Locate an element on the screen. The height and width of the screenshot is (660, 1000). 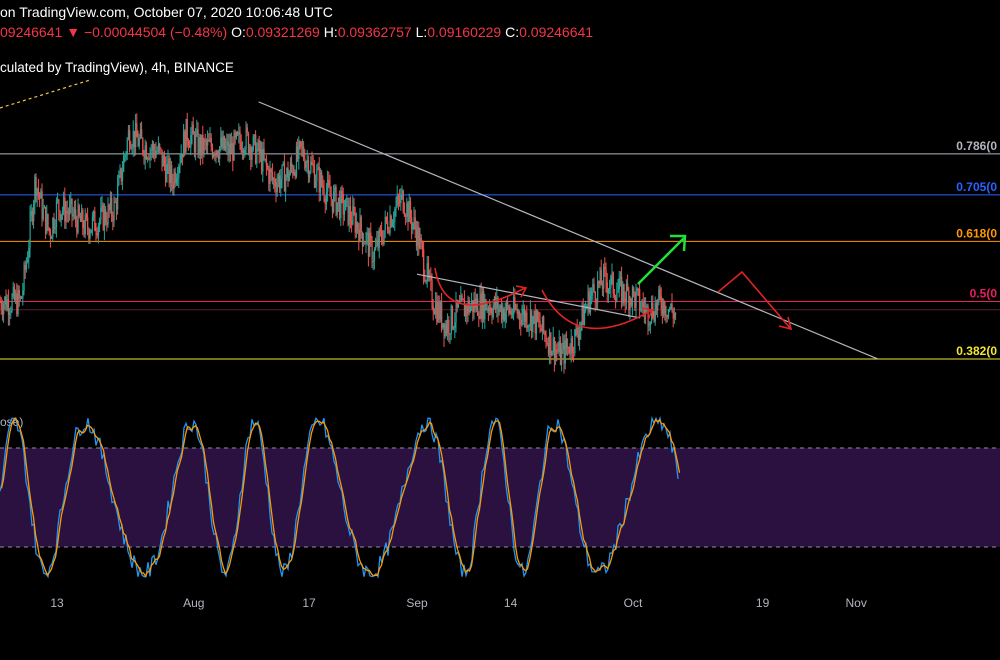
price-change-percent: (−0.48%) is located at coordinates (198, 32).